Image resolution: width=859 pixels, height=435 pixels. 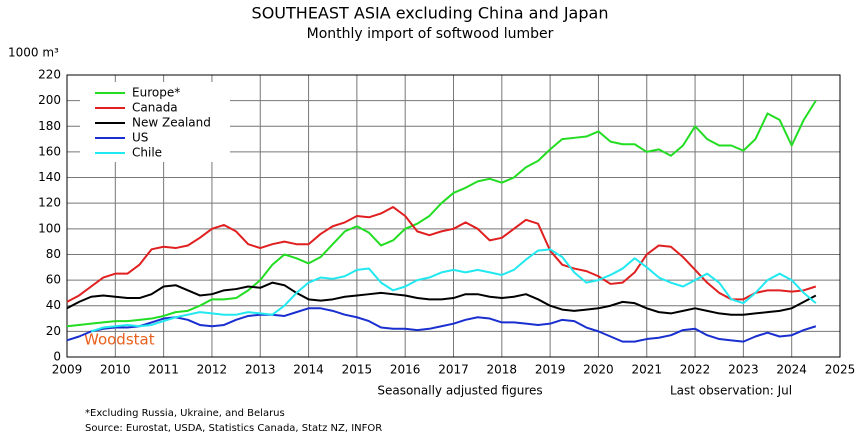 I want to click on x-label: Seasonally adjusted figures, so click(x=459, y=391).